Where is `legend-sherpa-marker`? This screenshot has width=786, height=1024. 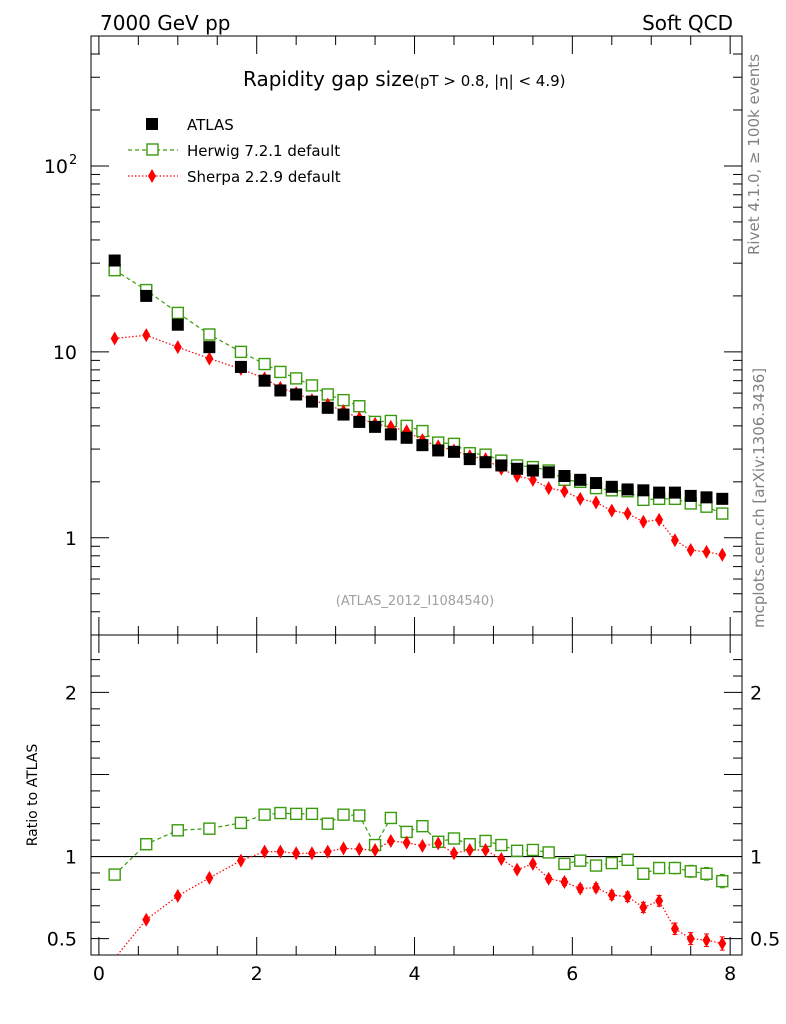
legend-sherpa-marker is located at coordinates (152, 176).